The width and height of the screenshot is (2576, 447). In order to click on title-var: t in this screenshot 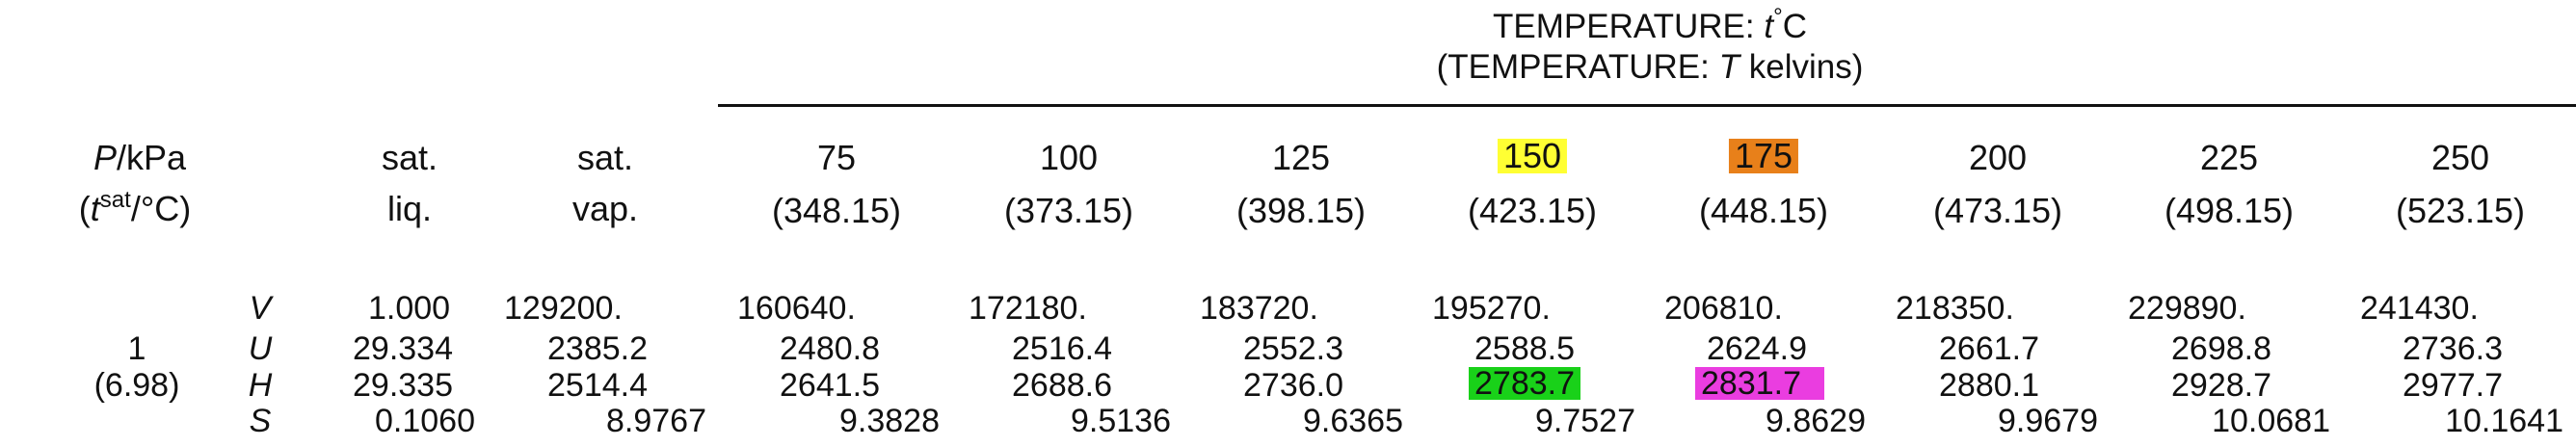, I will do `click(1769, 26)`.